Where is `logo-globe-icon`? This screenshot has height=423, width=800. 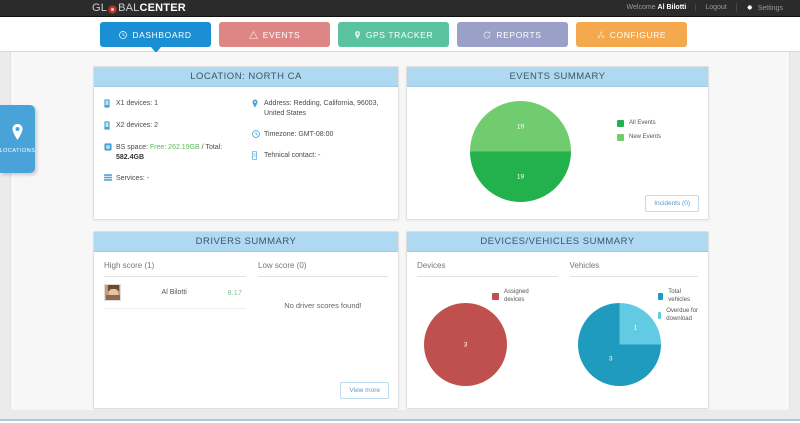
logo-globe-icon is located at coordinates (113, 9).